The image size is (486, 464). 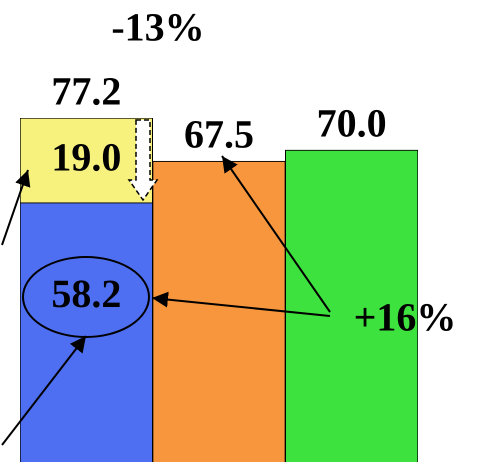 What do you see at coordinates (351, 123) in the screenshot?
I see `data-label: 70.0` at bounding box center [351, 123].